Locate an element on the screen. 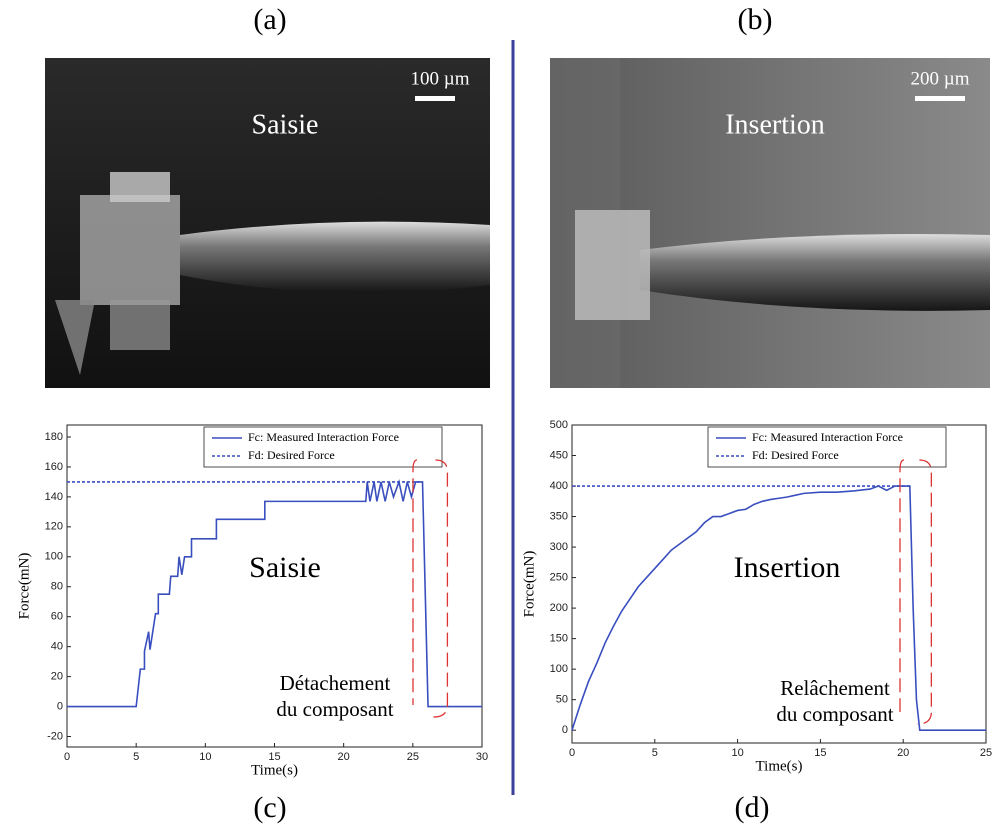 The width and height of the screenshot is (992, 838). y-tick-label: 180 is located at coordinates (54, 437).